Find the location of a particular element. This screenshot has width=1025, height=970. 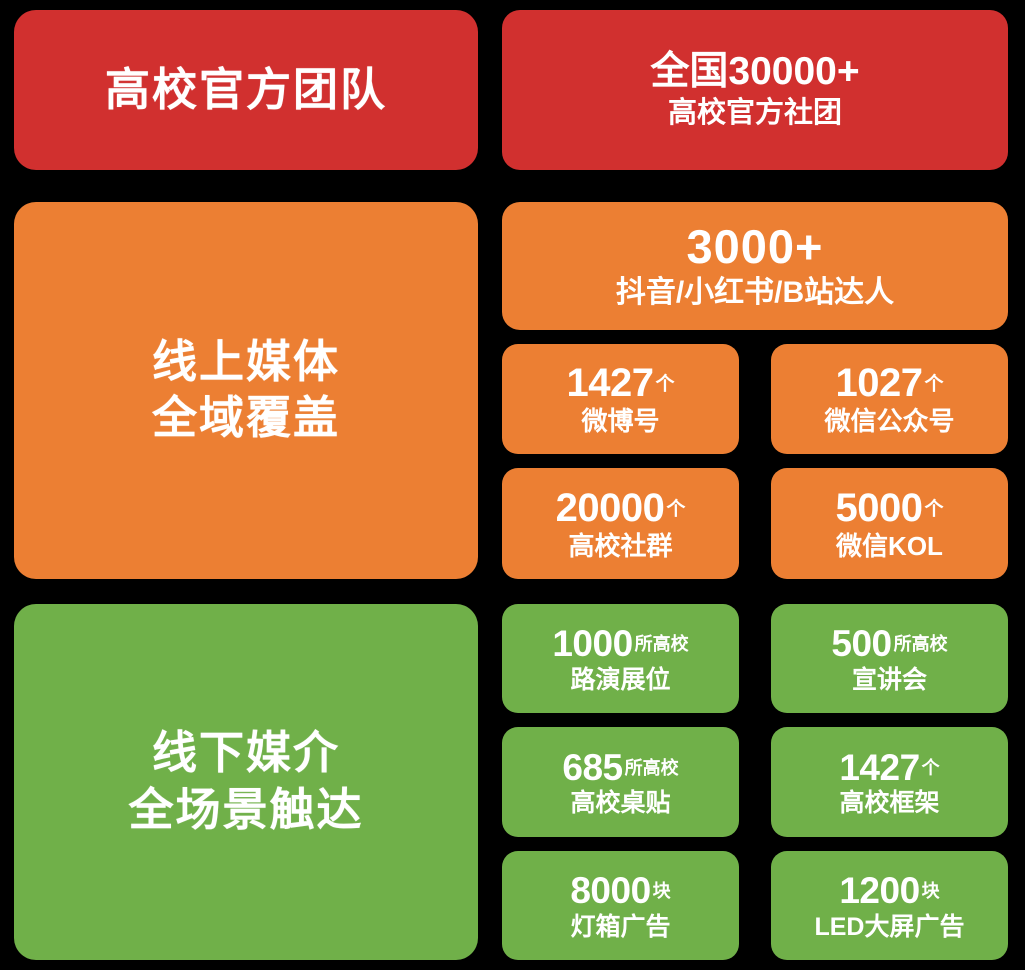

row-gap-red-orange is located at coordinates (511, 186).